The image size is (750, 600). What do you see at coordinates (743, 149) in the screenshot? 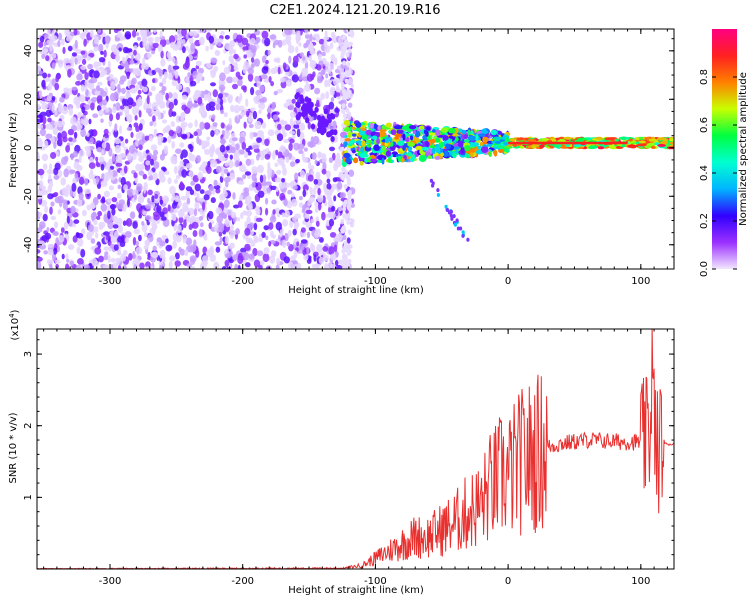
I see `colorbar-label: Normalized spectral amplitude` at bounding box center [743, 149].